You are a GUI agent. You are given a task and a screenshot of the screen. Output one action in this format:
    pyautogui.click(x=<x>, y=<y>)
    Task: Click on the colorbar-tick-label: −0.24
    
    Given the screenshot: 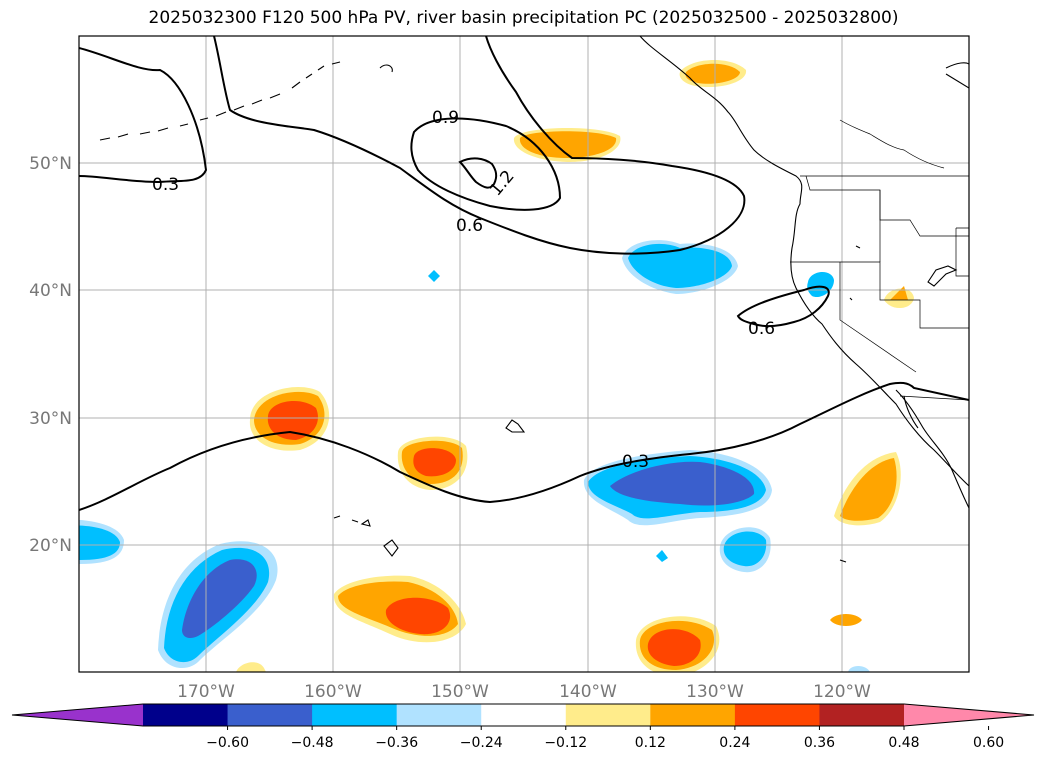 What is the action you would take?
    pyautogui.click(x=481, y=743)
    